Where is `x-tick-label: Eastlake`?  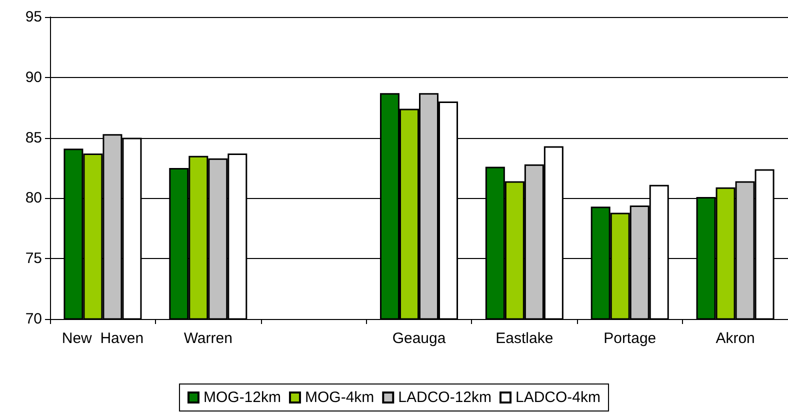
x-tick-label: Eastlake is located at coordinates (525, 338).